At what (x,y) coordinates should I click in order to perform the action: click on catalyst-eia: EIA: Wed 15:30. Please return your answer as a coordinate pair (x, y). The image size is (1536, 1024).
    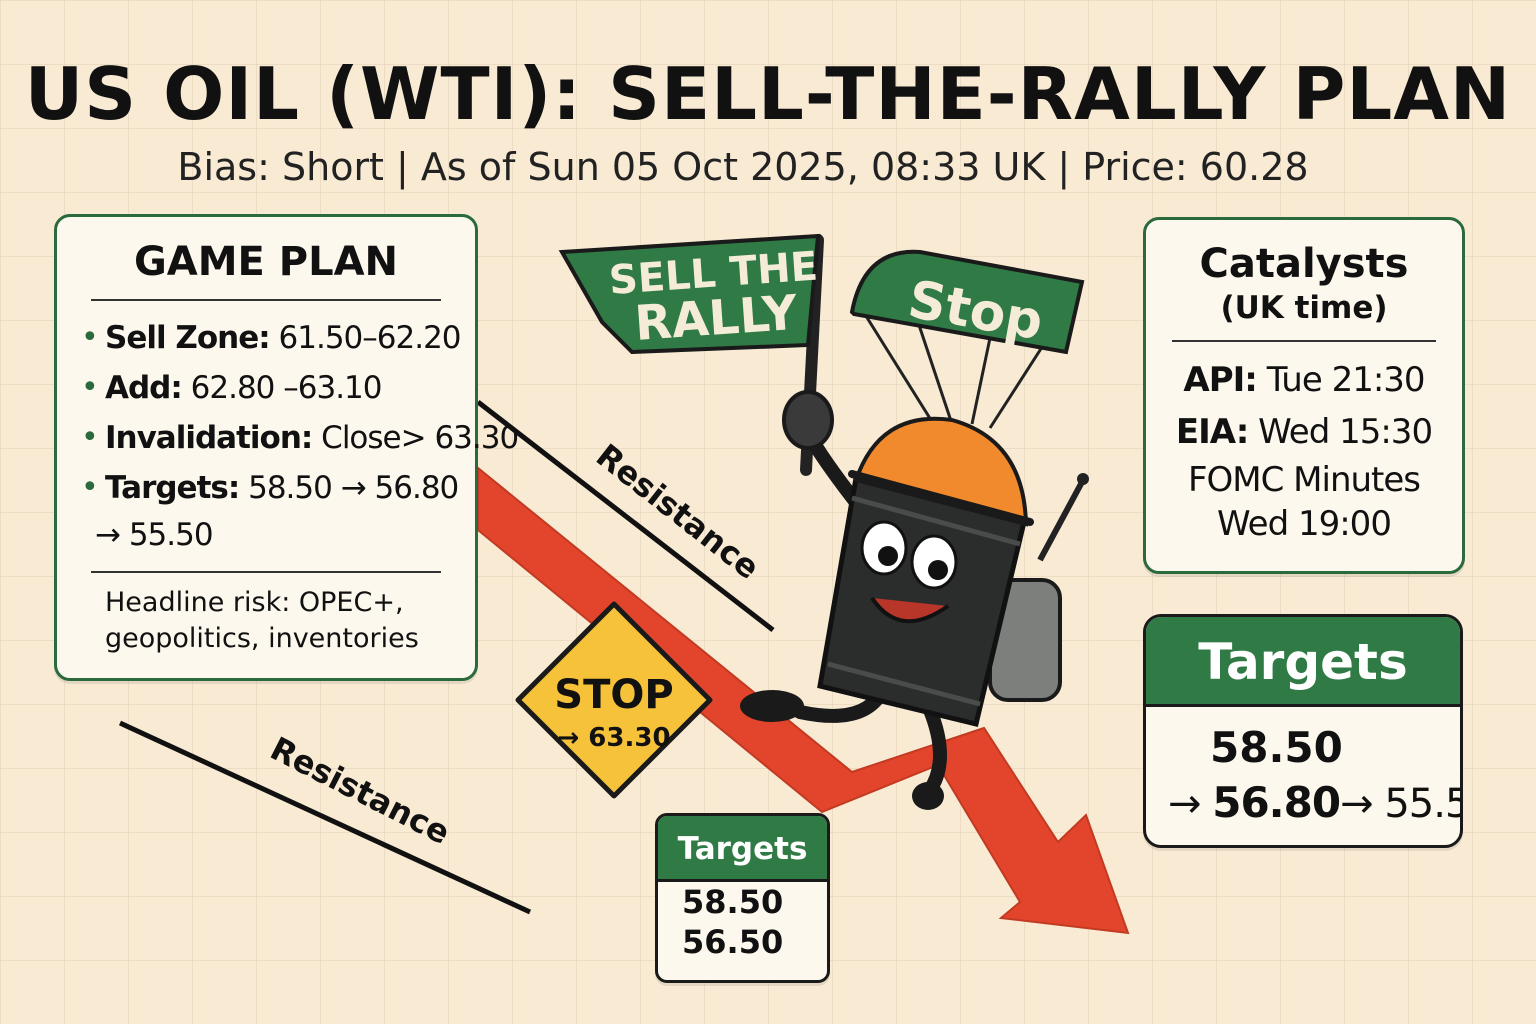
    Looking at the image, I should click on (1304, 432).